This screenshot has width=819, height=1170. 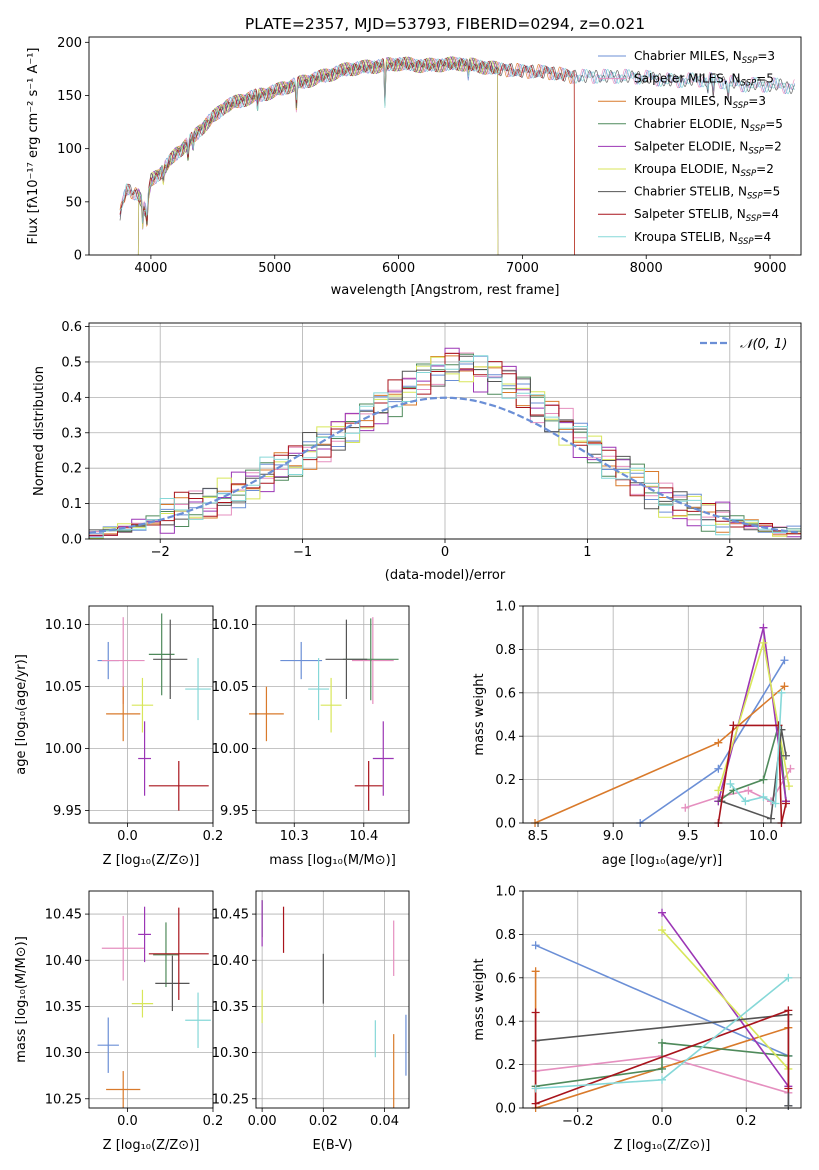 What do you see at coordinates (688, 836) in the screenshot?
I see `x-tick-label: 9.5` at bounding box center [688, 836].